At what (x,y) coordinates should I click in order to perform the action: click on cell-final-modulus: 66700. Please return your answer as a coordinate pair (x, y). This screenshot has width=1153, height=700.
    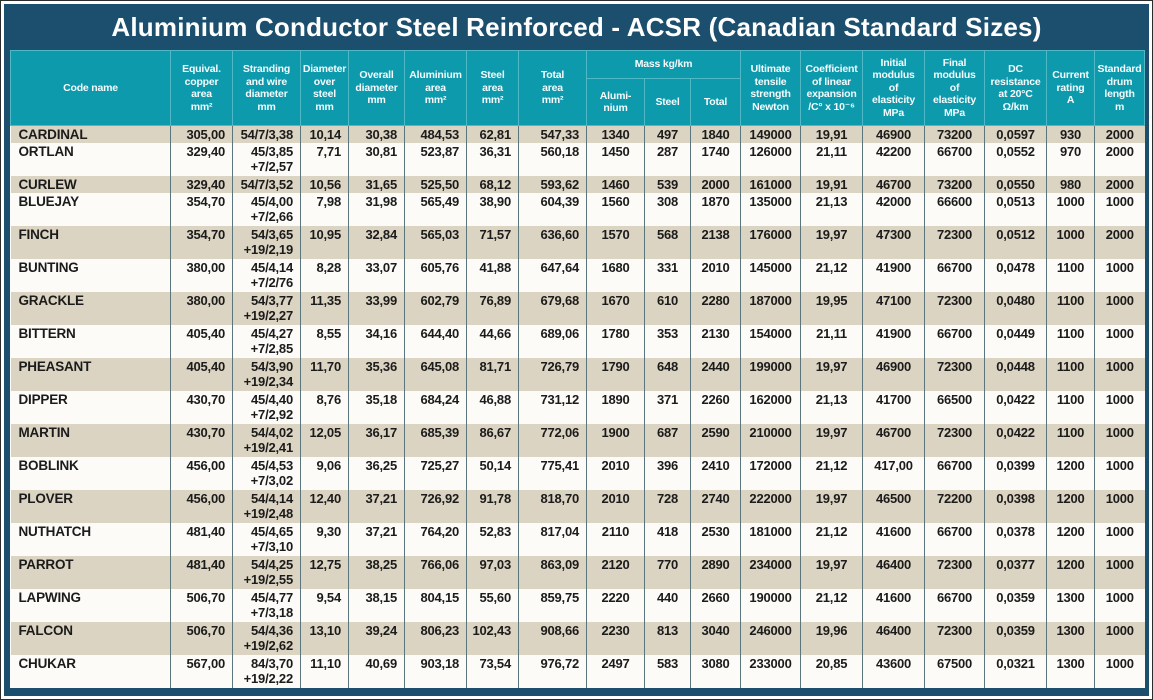
    Looking at the image, I should click on (955, 341).